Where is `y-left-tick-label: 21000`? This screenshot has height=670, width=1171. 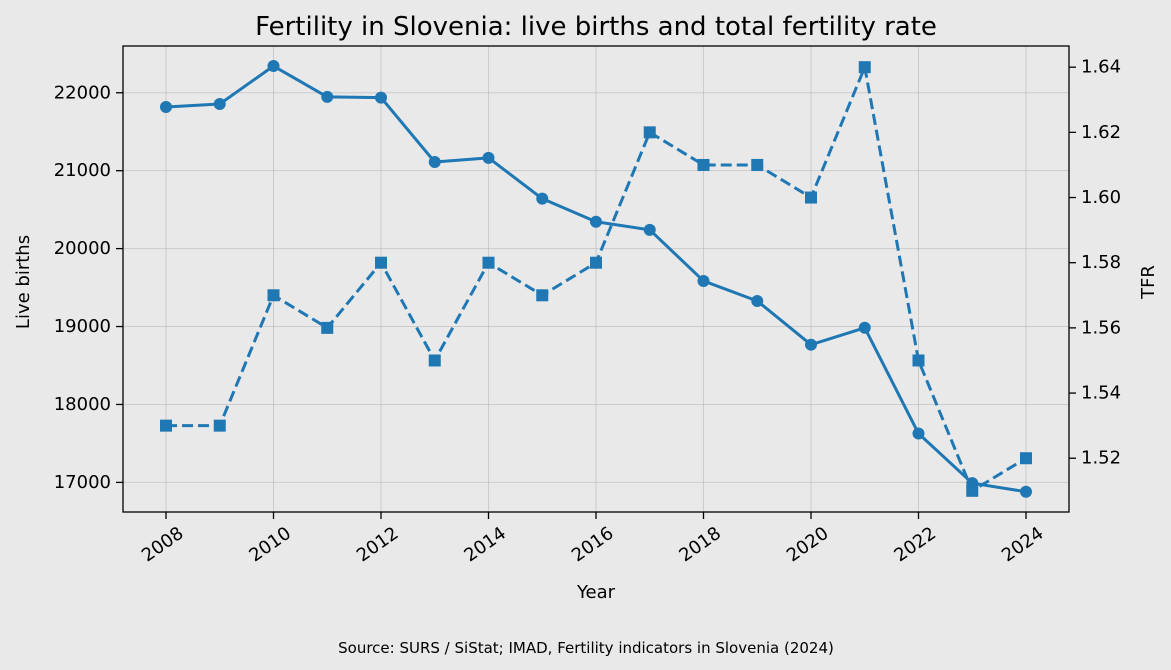 y-left-tick-label: 21000 is located at coordinates (82, 170).